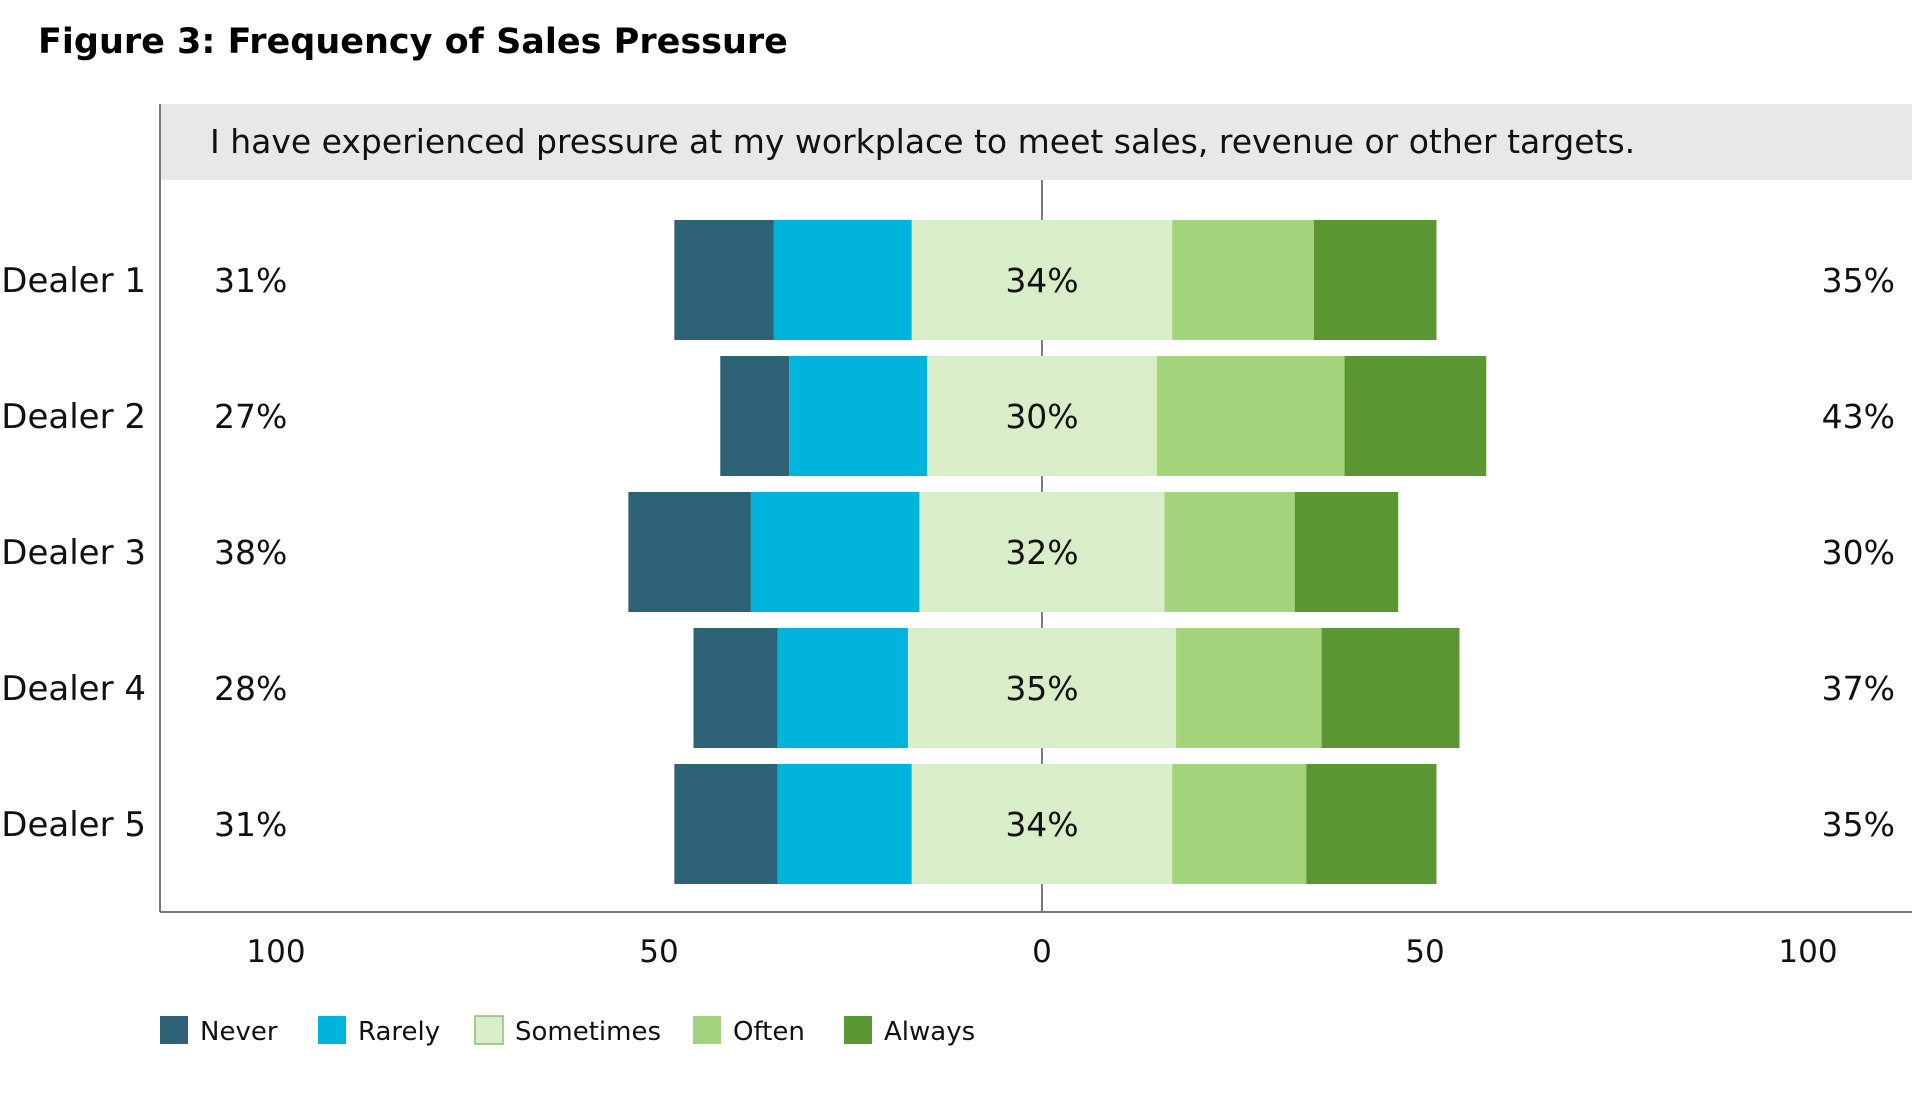 Image resolution: width=1920 pixels, height=1100 pixels. I want to click on question-band, so click(1036, 142).